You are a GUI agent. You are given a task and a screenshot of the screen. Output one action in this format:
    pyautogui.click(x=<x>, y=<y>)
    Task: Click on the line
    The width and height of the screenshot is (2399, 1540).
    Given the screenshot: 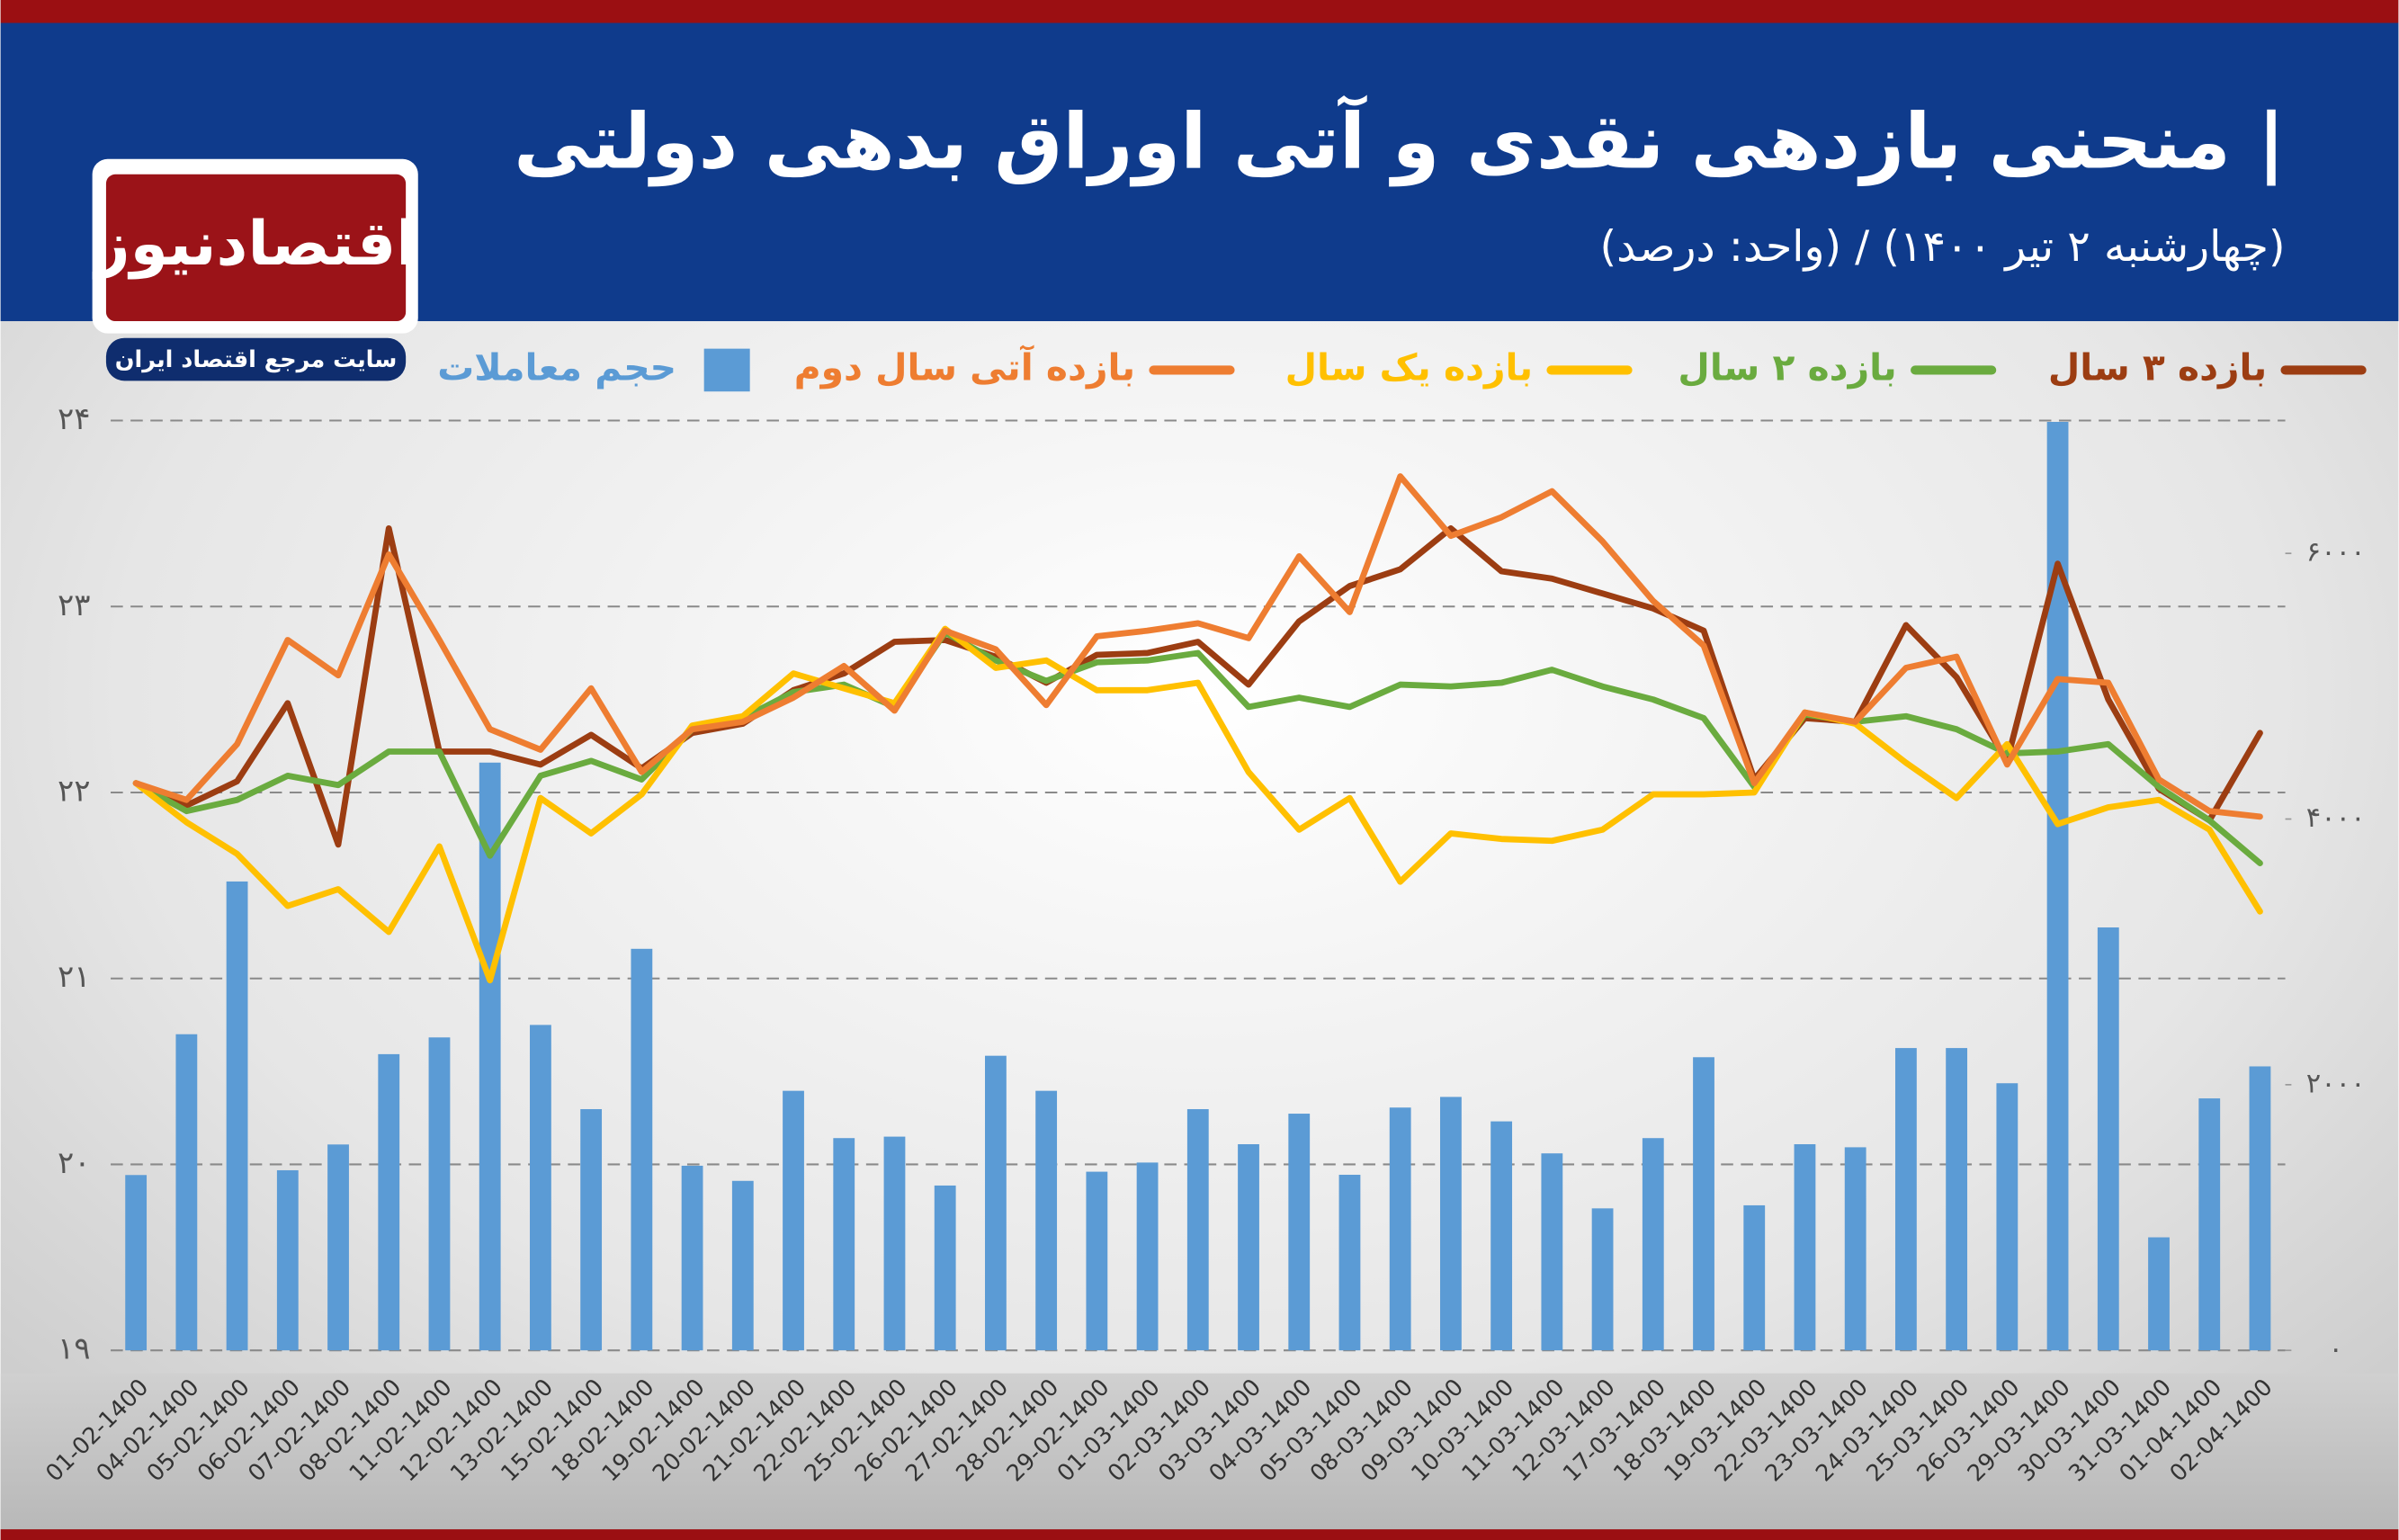 What is the action you would take?
    pyautogui.click(x=1197, y=747)
    